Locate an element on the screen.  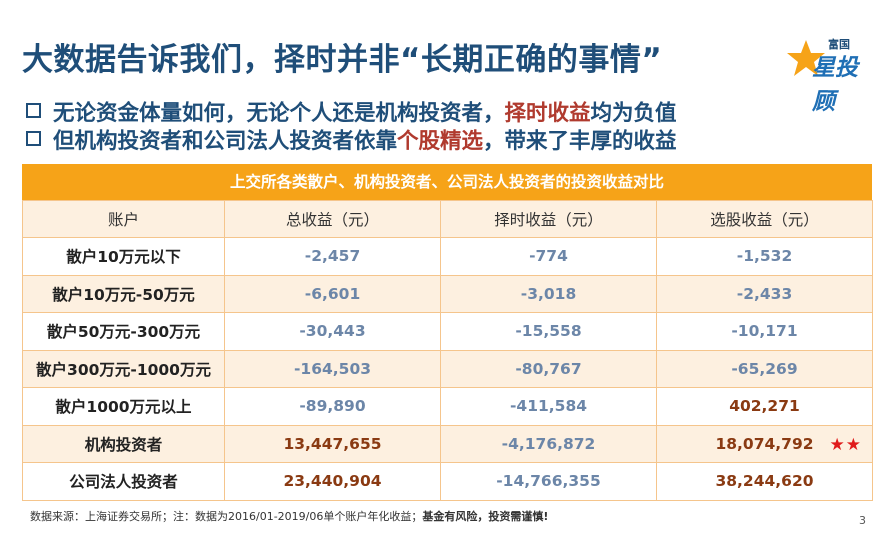
risk-warning: 基金有风险，投资需谨慎! is located at coordinates (485, 516).